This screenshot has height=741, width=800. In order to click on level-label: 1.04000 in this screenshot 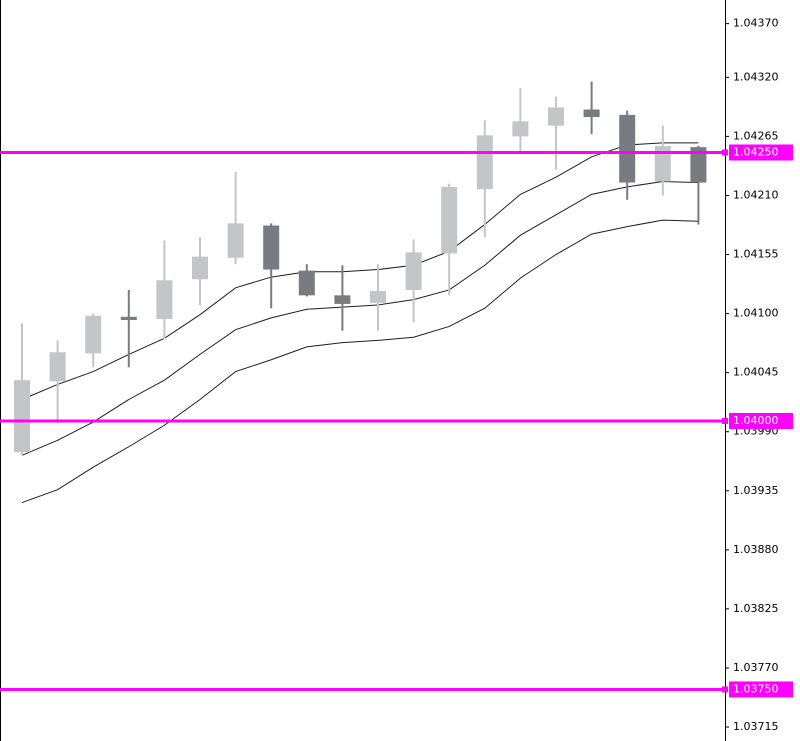, I will do `click(756, 420)`.